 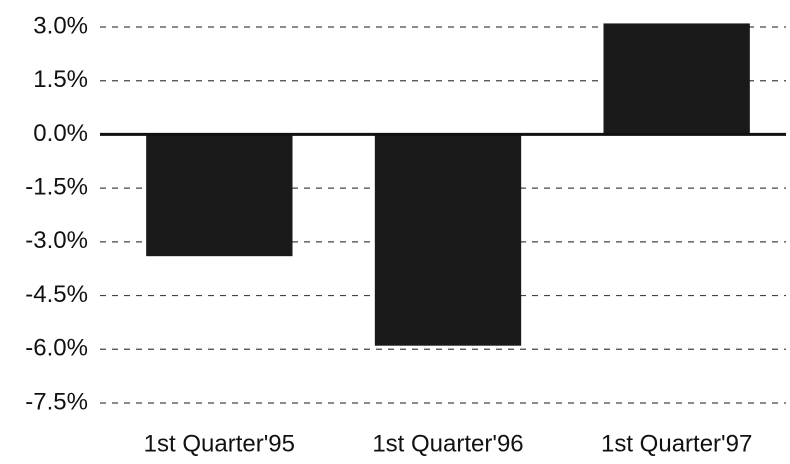 What do you see at coordinates (56, 348) in the screenshot?
I see `y-tick-label: -6.0%` at bounding box center [56, 348].